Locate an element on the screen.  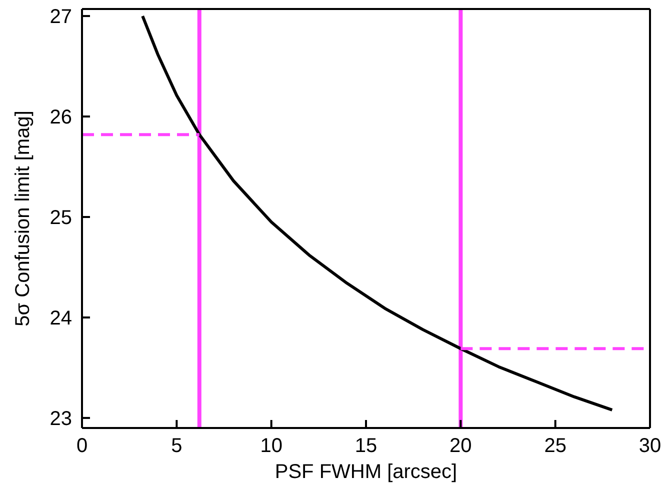
x-tick-label: 0 is located at coordinates (82, 446).